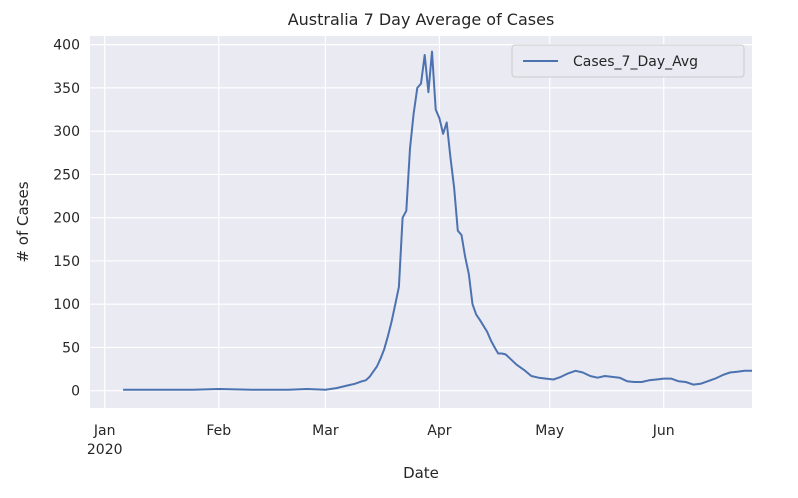 The width and height of the screenshot is (798, 498). I want to click on x-tick-label: Jun, so click(663, 431).